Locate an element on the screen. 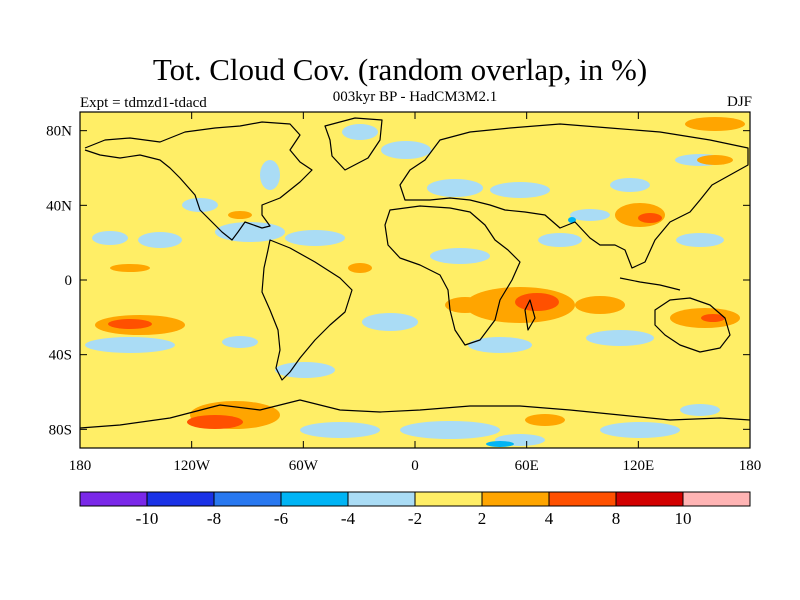 The height and width of the screenshot is (600, 800). colorbar is located at coordinates (415, 499).